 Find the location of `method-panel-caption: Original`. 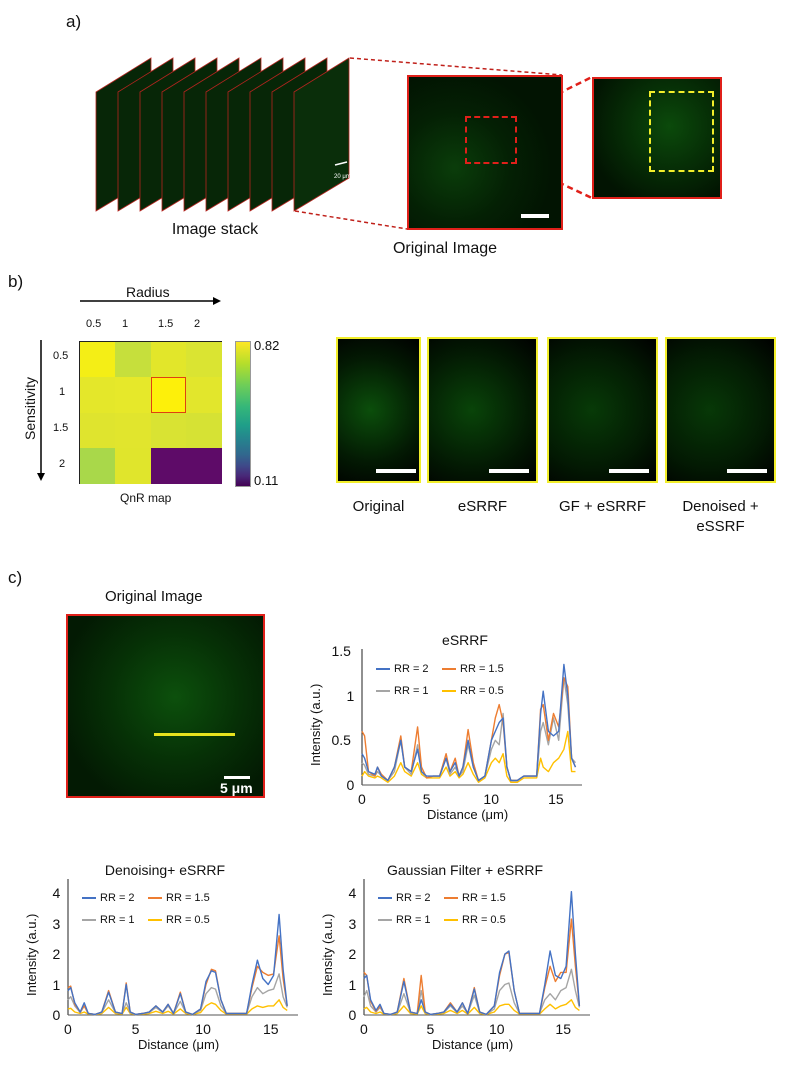

method-panel-caption: Original is located at coordinates (378, 506).